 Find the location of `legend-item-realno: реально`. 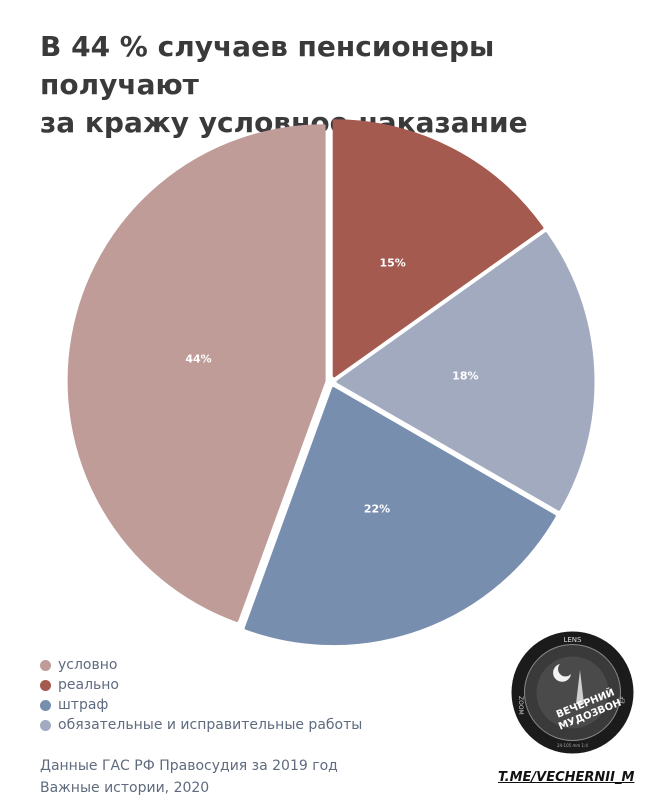

legend-item-realno: реально is located at coordinates (201, 685).